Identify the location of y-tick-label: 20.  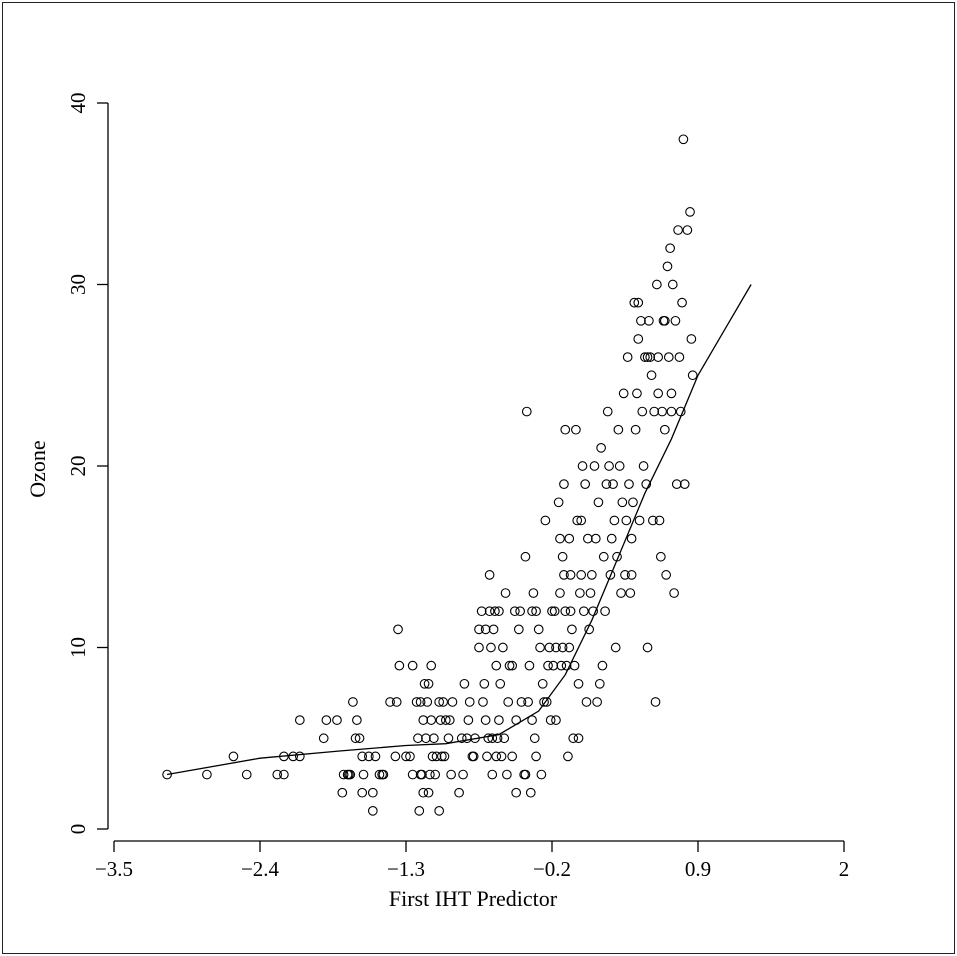
(78, 466).